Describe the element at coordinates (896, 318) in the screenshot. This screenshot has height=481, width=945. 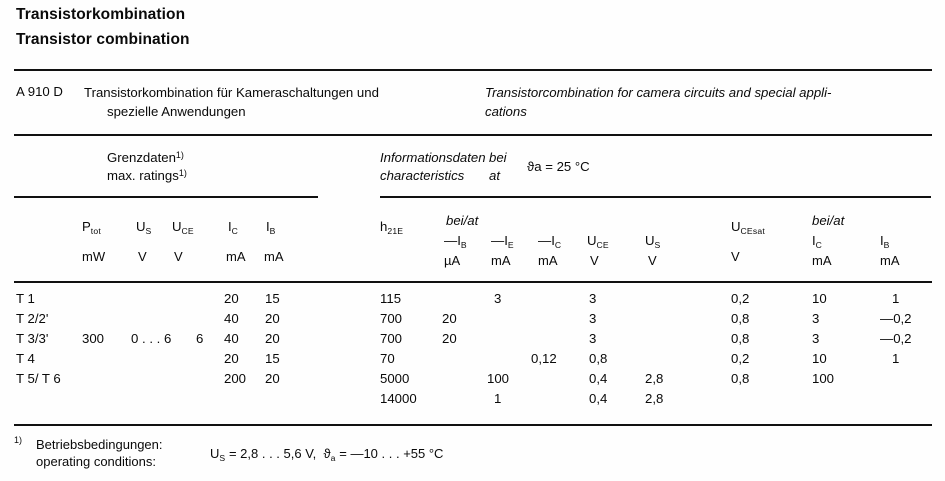
I see `cell-sat-ib: —0,2` at that location.